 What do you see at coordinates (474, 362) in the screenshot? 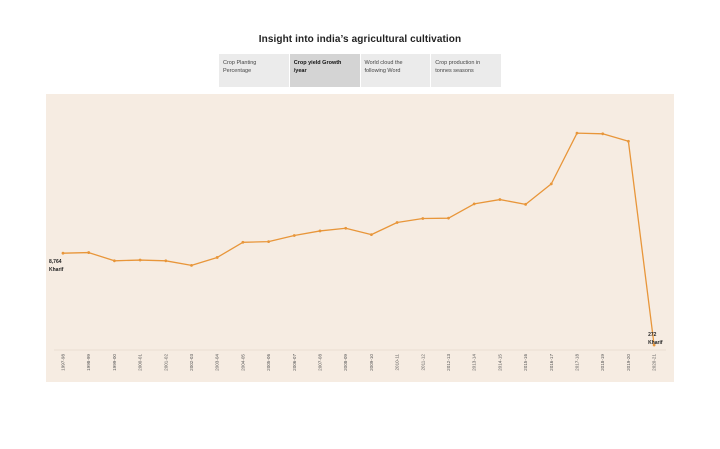
I see `x-tick-label: 2013-14` at bounding box center [474, 362].